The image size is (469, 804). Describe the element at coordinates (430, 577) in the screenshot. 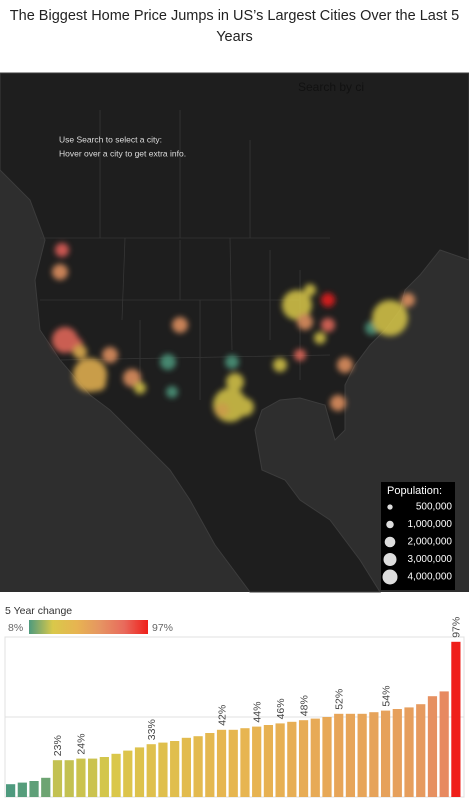

I see `legend-label: 4,000,000` at that location.